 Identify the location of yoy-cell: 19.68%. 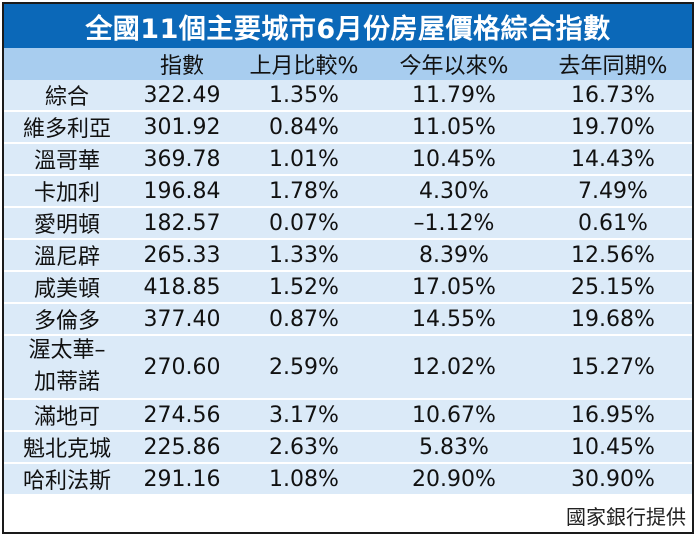
(613, 319).